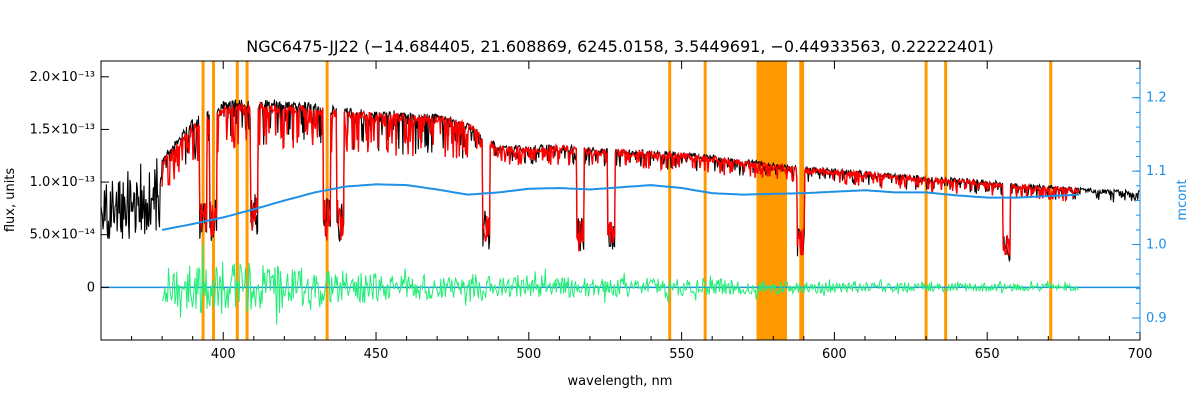  Describe the element at coordinates (1156, 245) in the screenshot. I see `y-right-tick-label: 1.0` at that location.